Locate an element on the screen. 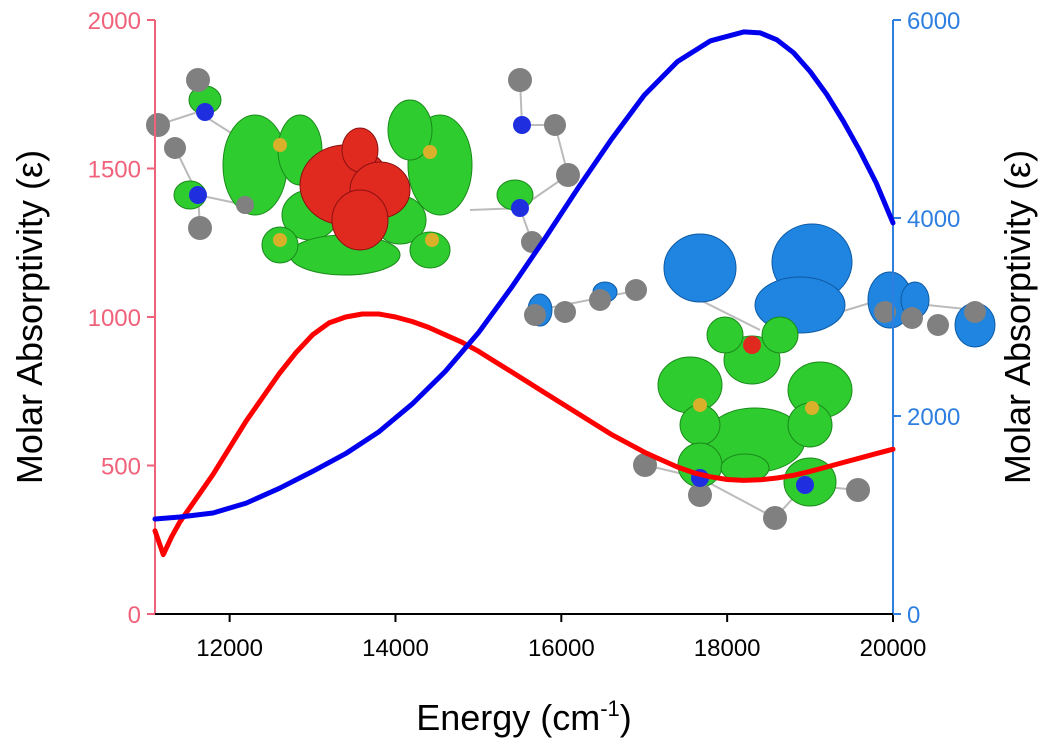  left-y-tick-label: 2000 is located at coordinates (114, 21).